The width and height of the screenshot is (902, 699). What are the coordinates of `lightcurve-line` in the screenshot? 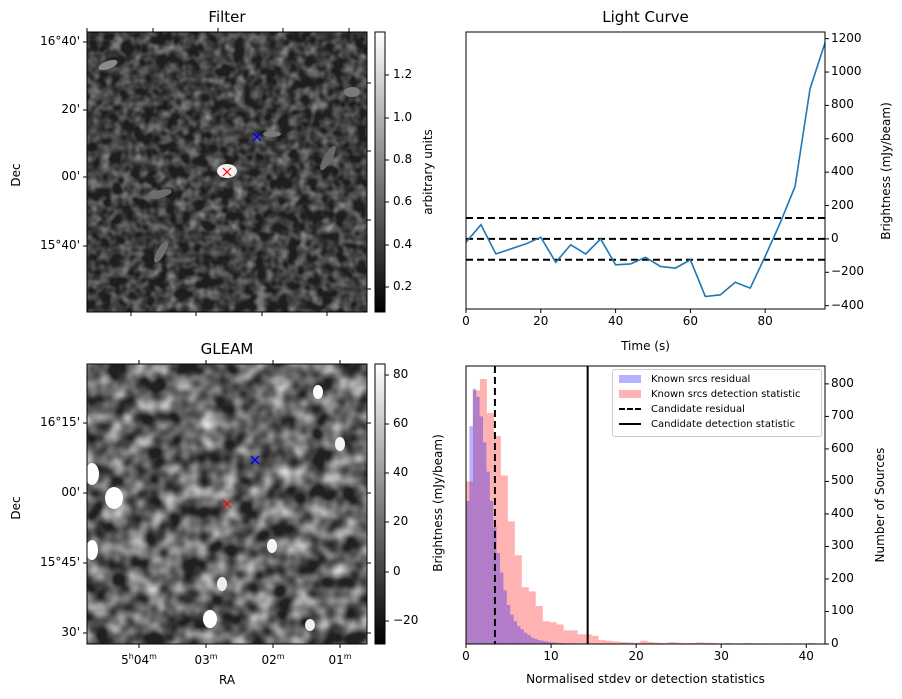 It's located at (645, 170).